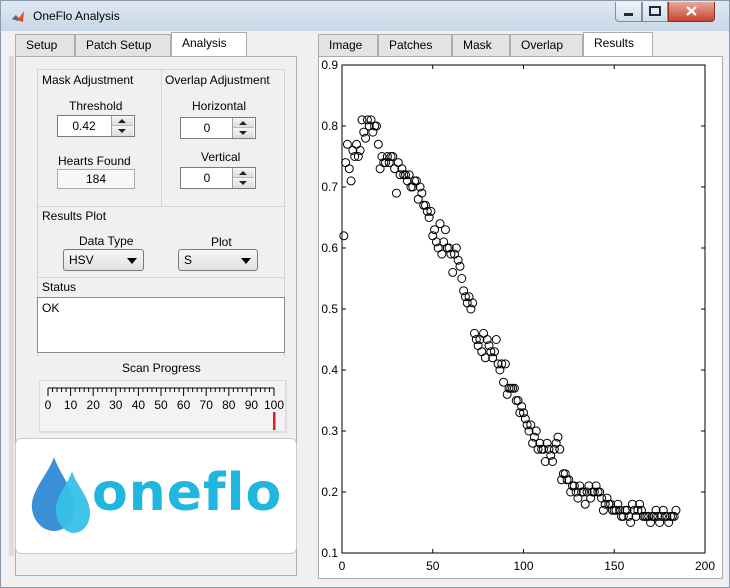 This screenshot has height=588, width=730. I want to click on y-tick-label: 0.2, so click(329, 492).